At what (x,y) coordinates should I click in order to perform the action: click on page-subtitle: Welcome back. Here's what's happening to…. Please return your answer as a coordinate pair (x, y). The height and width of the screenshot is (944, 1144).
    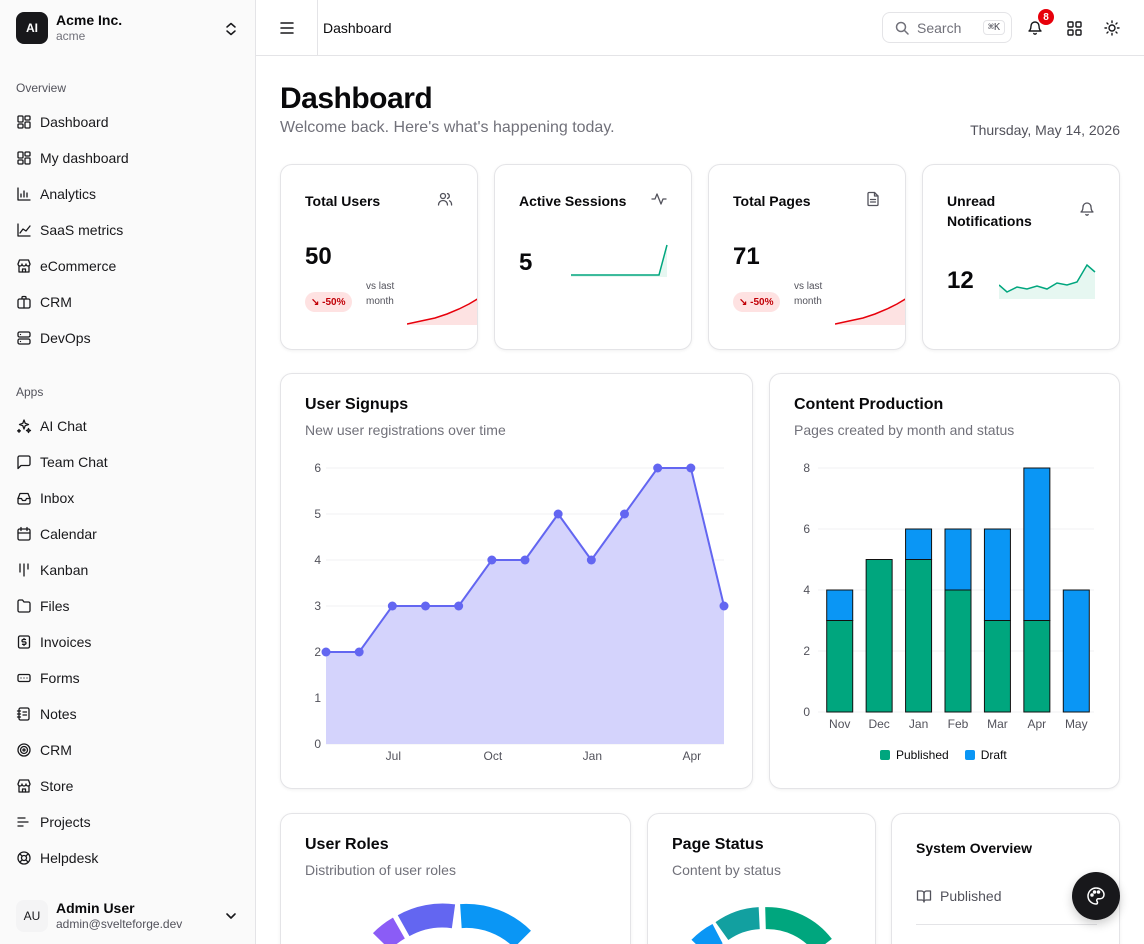
    Looking at the image, I should click on (447, 127).